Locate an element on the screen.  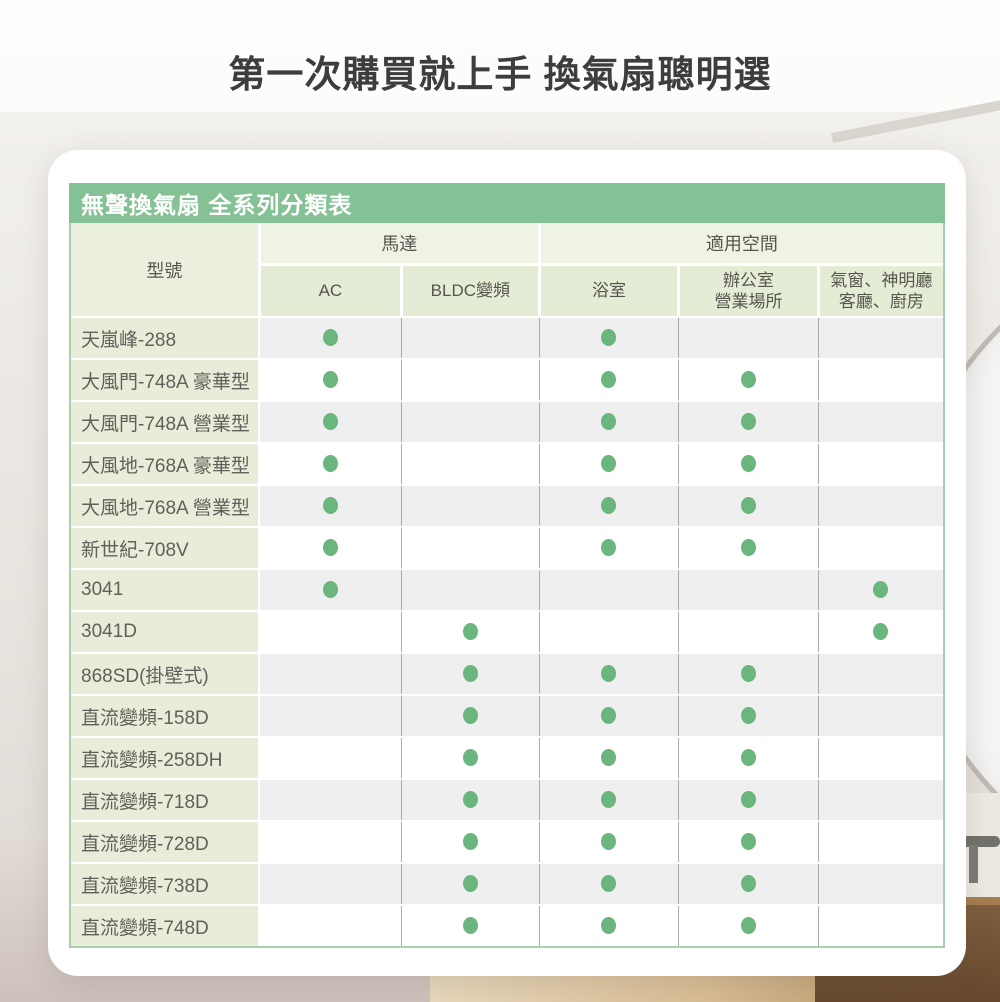
table-row: 直流變頻-728D is located at coordinates (507, 841).